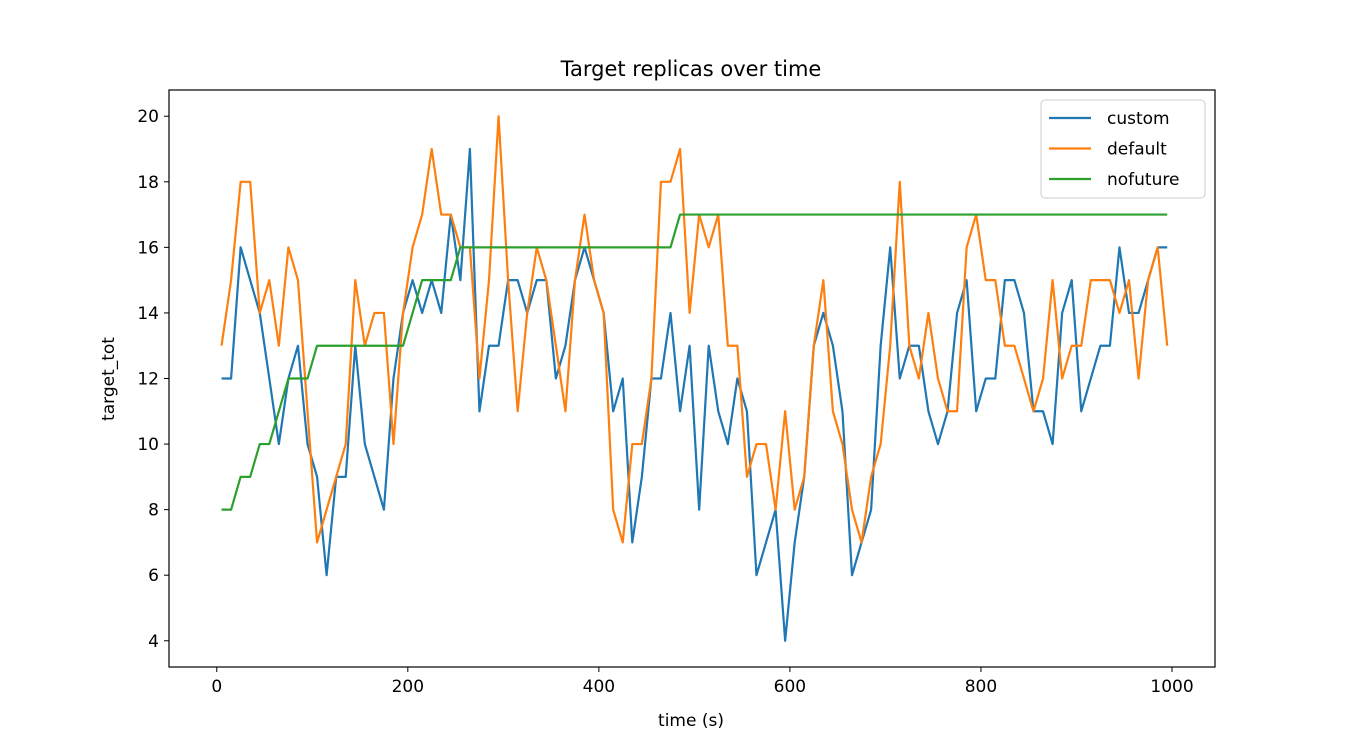  What do you see at coordinates (148, 380) in the screenshot?
I see `y-tick-label: 12` at bounding box center [148, 380].